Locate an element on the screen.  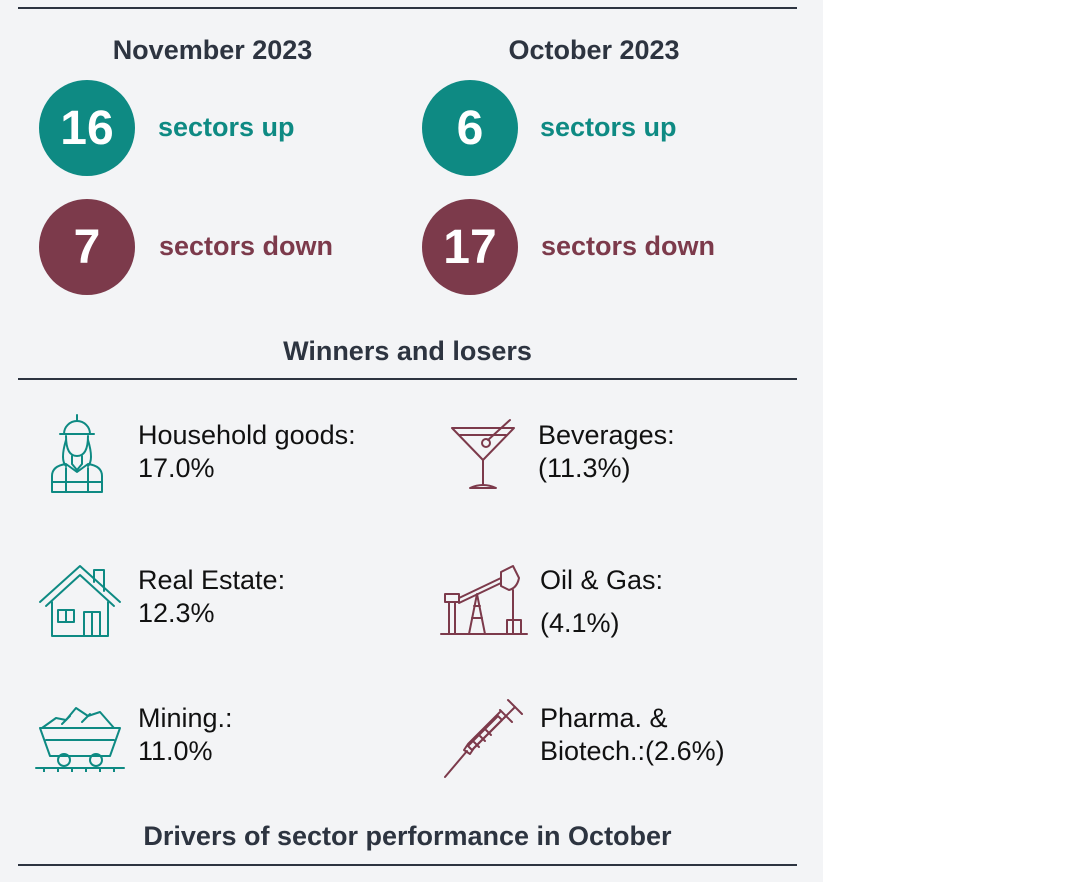
loser-oil-gas: Oil & Gas: (4.1%) is located at coordinates (601, 602).